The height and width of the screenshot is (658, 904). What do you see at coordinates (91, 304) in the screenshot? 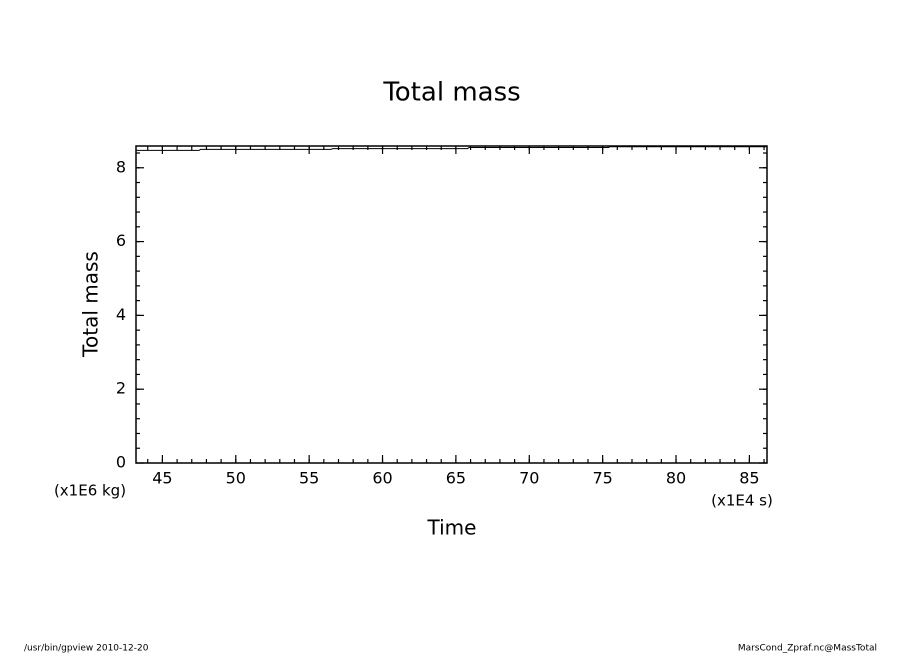
I see `y-axis-label: Total mass` at bounding box center [91, 304].